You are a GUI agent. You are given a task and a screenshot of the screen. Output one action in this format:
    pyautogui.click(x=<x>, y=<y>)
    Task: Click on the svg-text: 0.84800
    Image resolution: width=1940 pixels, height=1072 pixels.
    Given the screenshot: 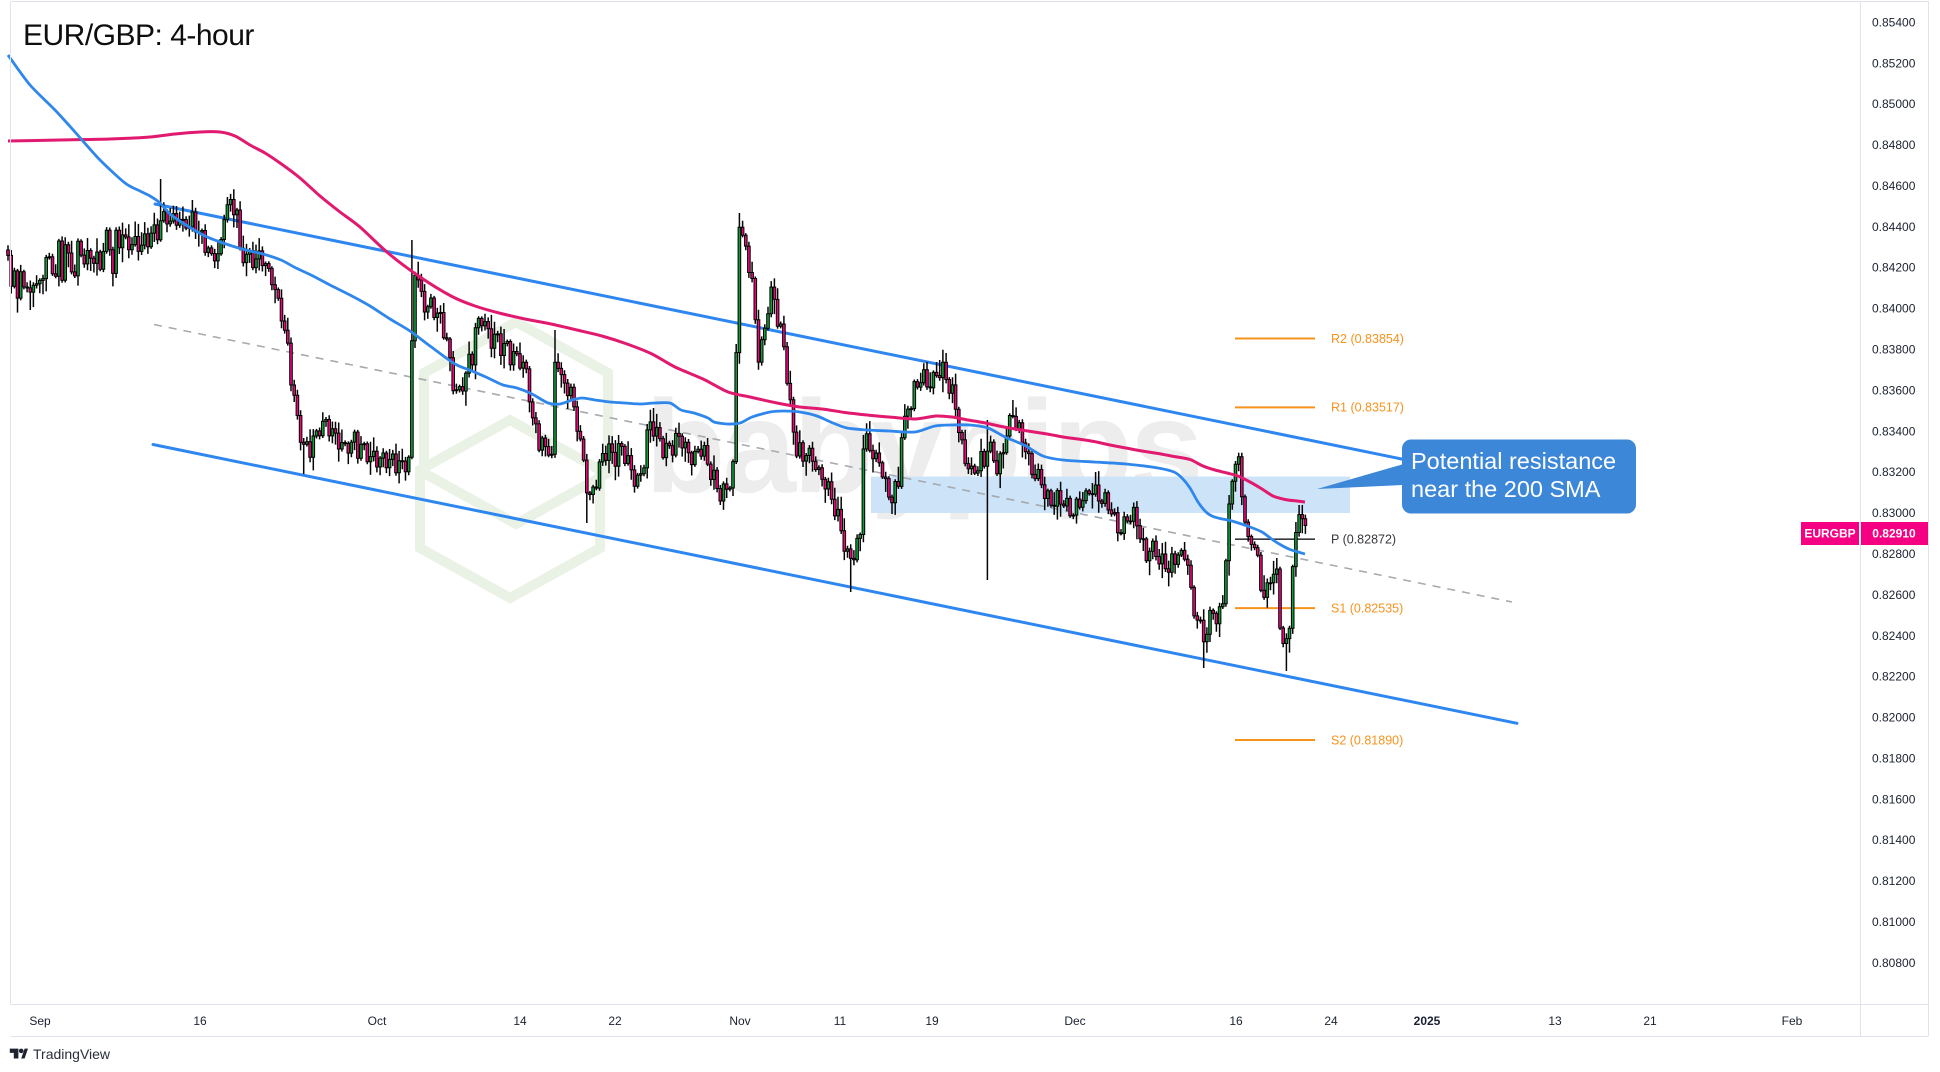 What is the action you would take?
    pyautogui.click(x=1894, y=145)
    